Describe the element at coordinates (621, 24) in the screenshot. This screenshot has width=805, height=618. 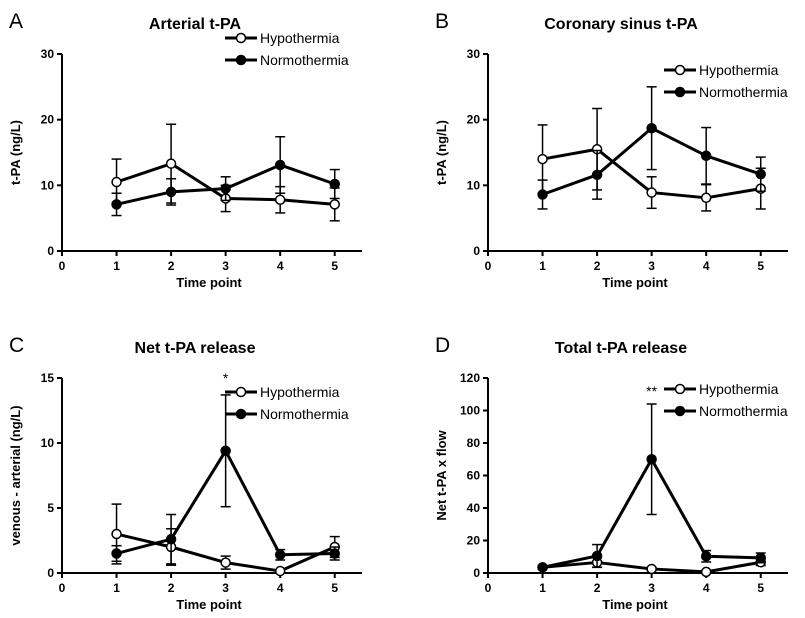
I see `panel-title: Coronary sinus t-PA` at that location.